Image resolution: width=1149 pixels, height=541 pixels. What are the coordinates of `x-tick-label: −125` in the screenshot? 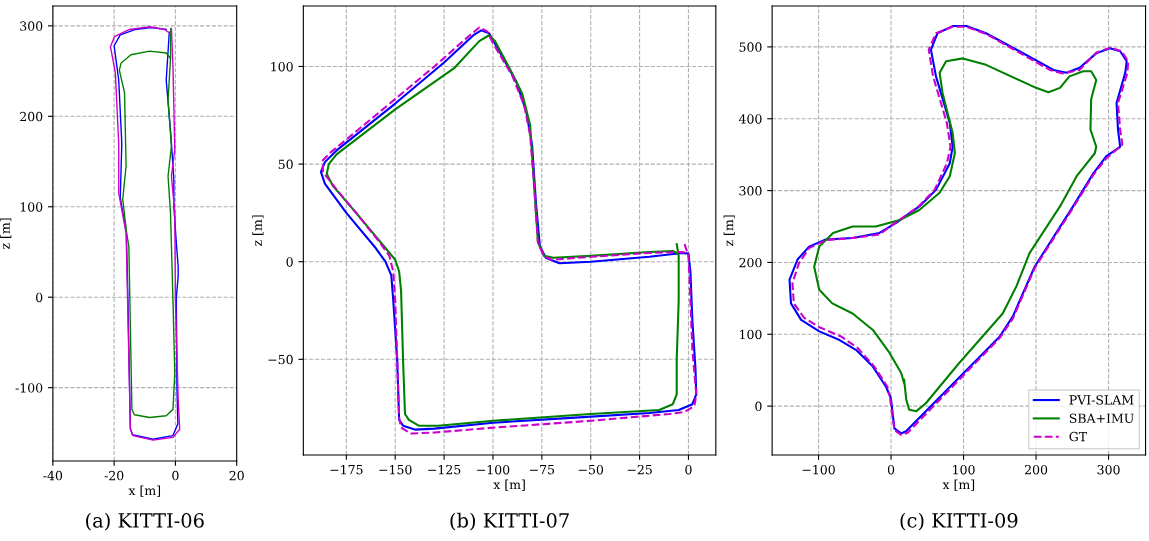 It's located at (444, 469).